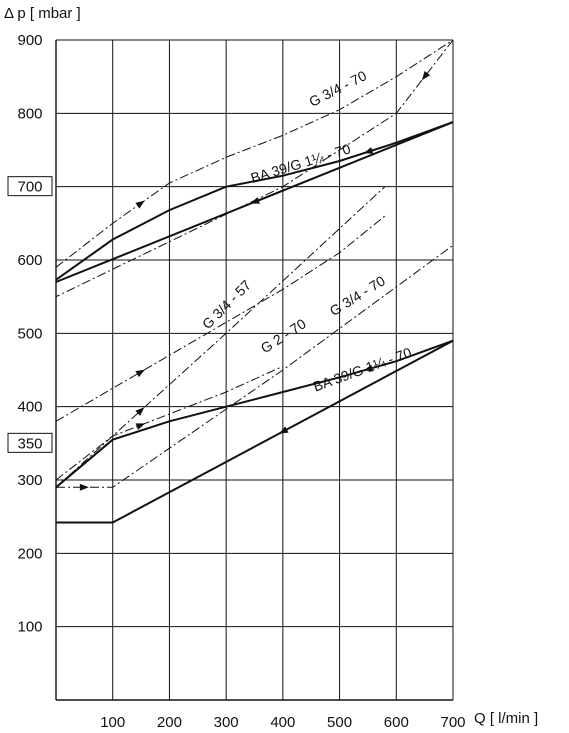 This screenshot has width=569, height=733. What do you see at coordinates (29, 113) in the screenshot?
I see `y-tick-label: 800` at bounding box center [29, 113].